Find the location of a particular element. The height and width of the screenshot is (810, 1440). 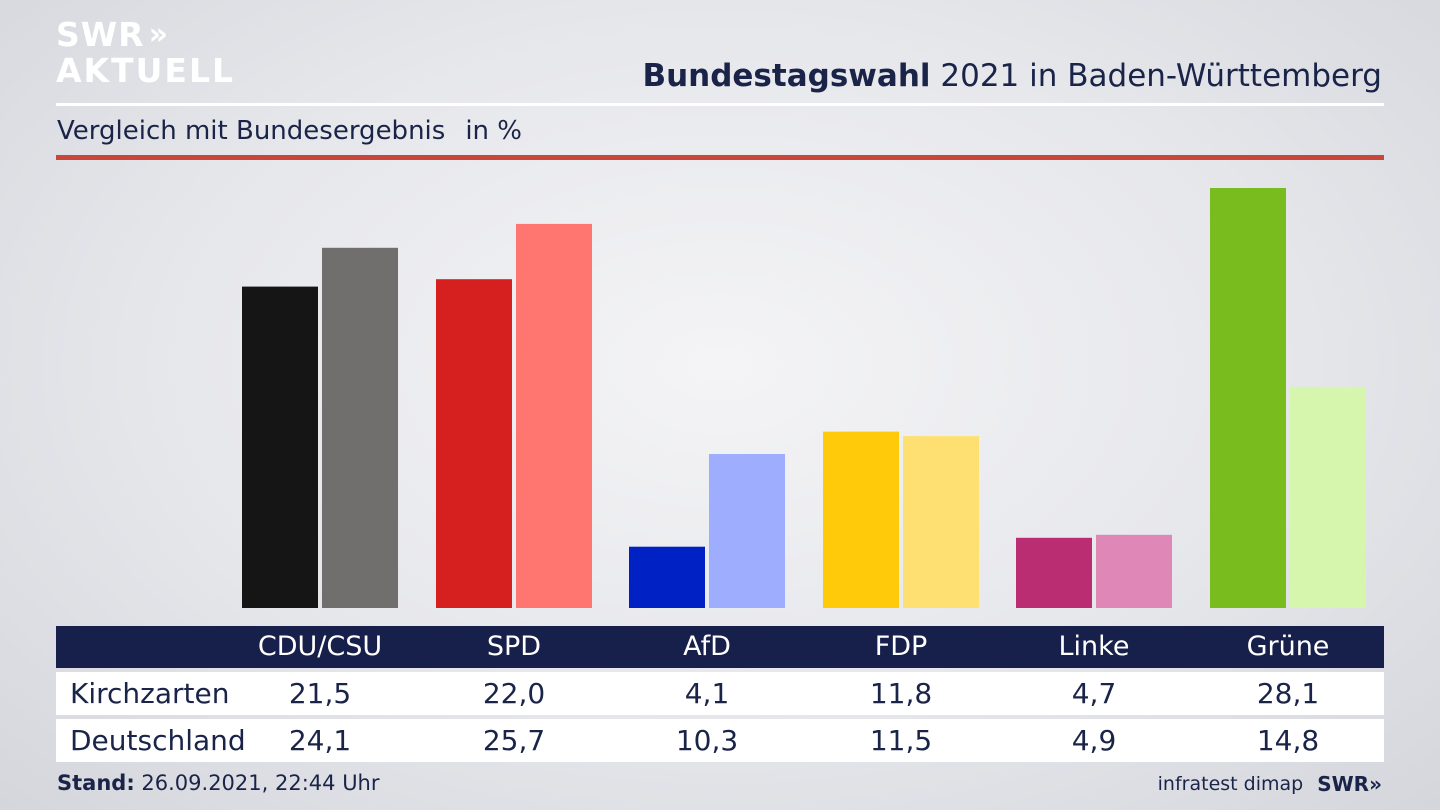

logo-swr-text: SWR is located at coordinates (100, 34).